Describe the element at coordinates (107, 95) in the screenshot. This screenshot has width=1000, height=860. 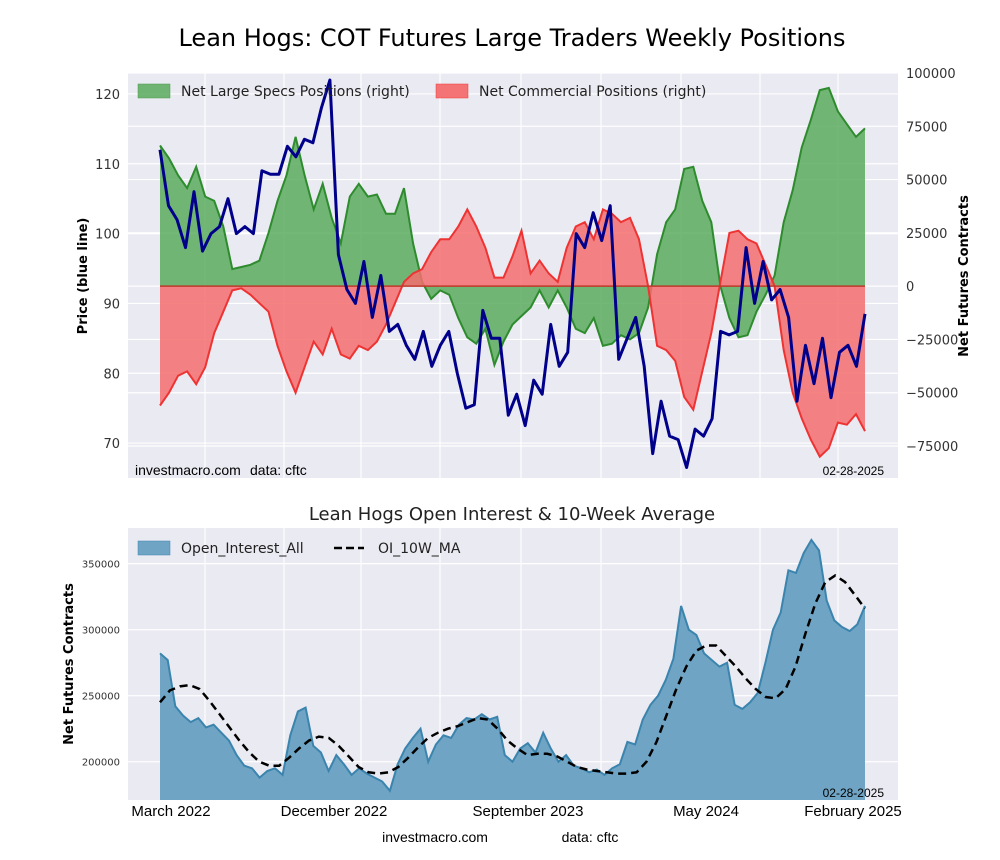
I see `top-ytick-left: 120` at that location.